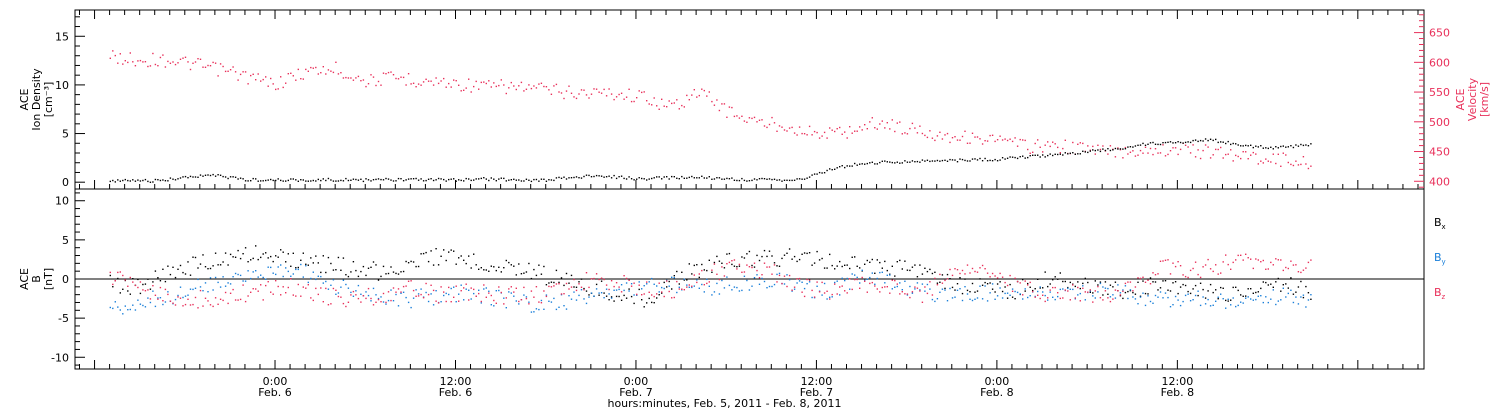 This screenshot has width=1500, height=414. I want to click on right-tick-label: 650, so click(1439, 33).